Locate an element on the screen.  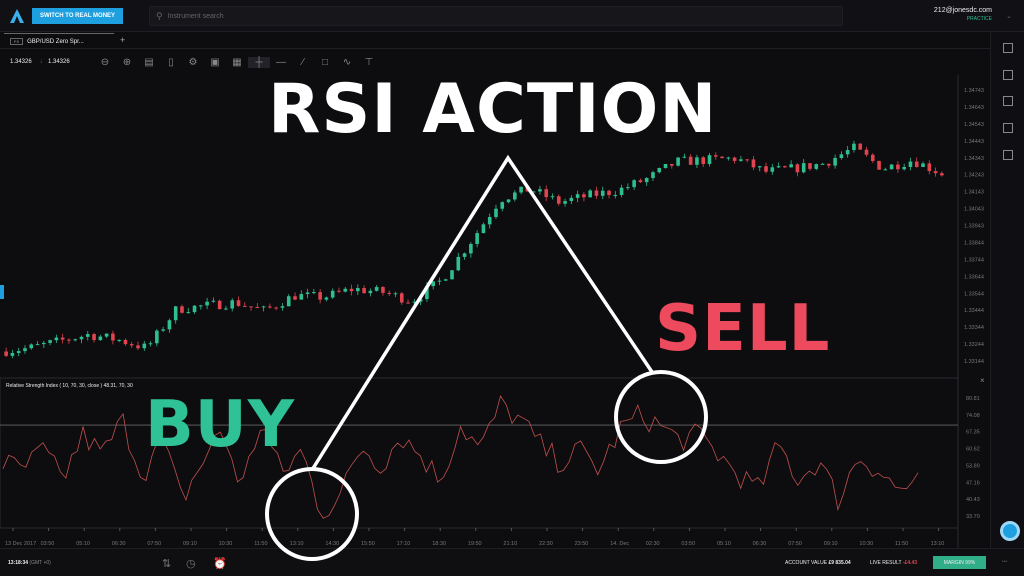
time-tick-label: 09:10 is located at coordinates (831, 544).